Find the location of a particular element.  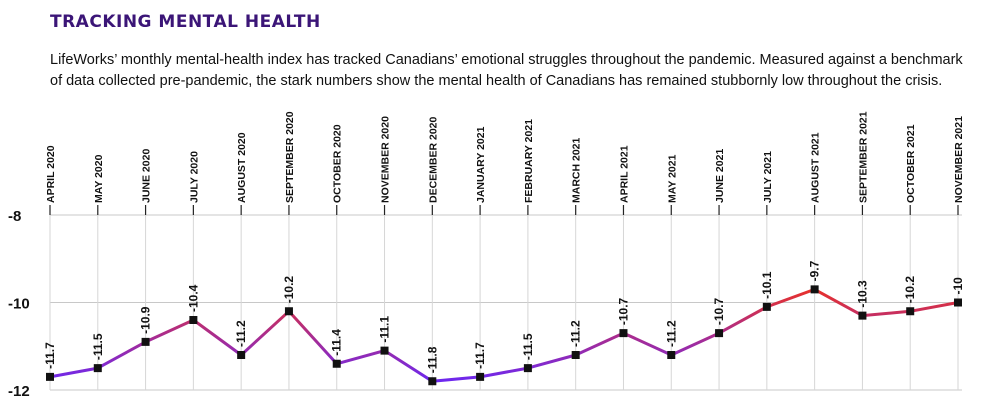

y-tick-label: -8 is located at coordinates (14, 216).